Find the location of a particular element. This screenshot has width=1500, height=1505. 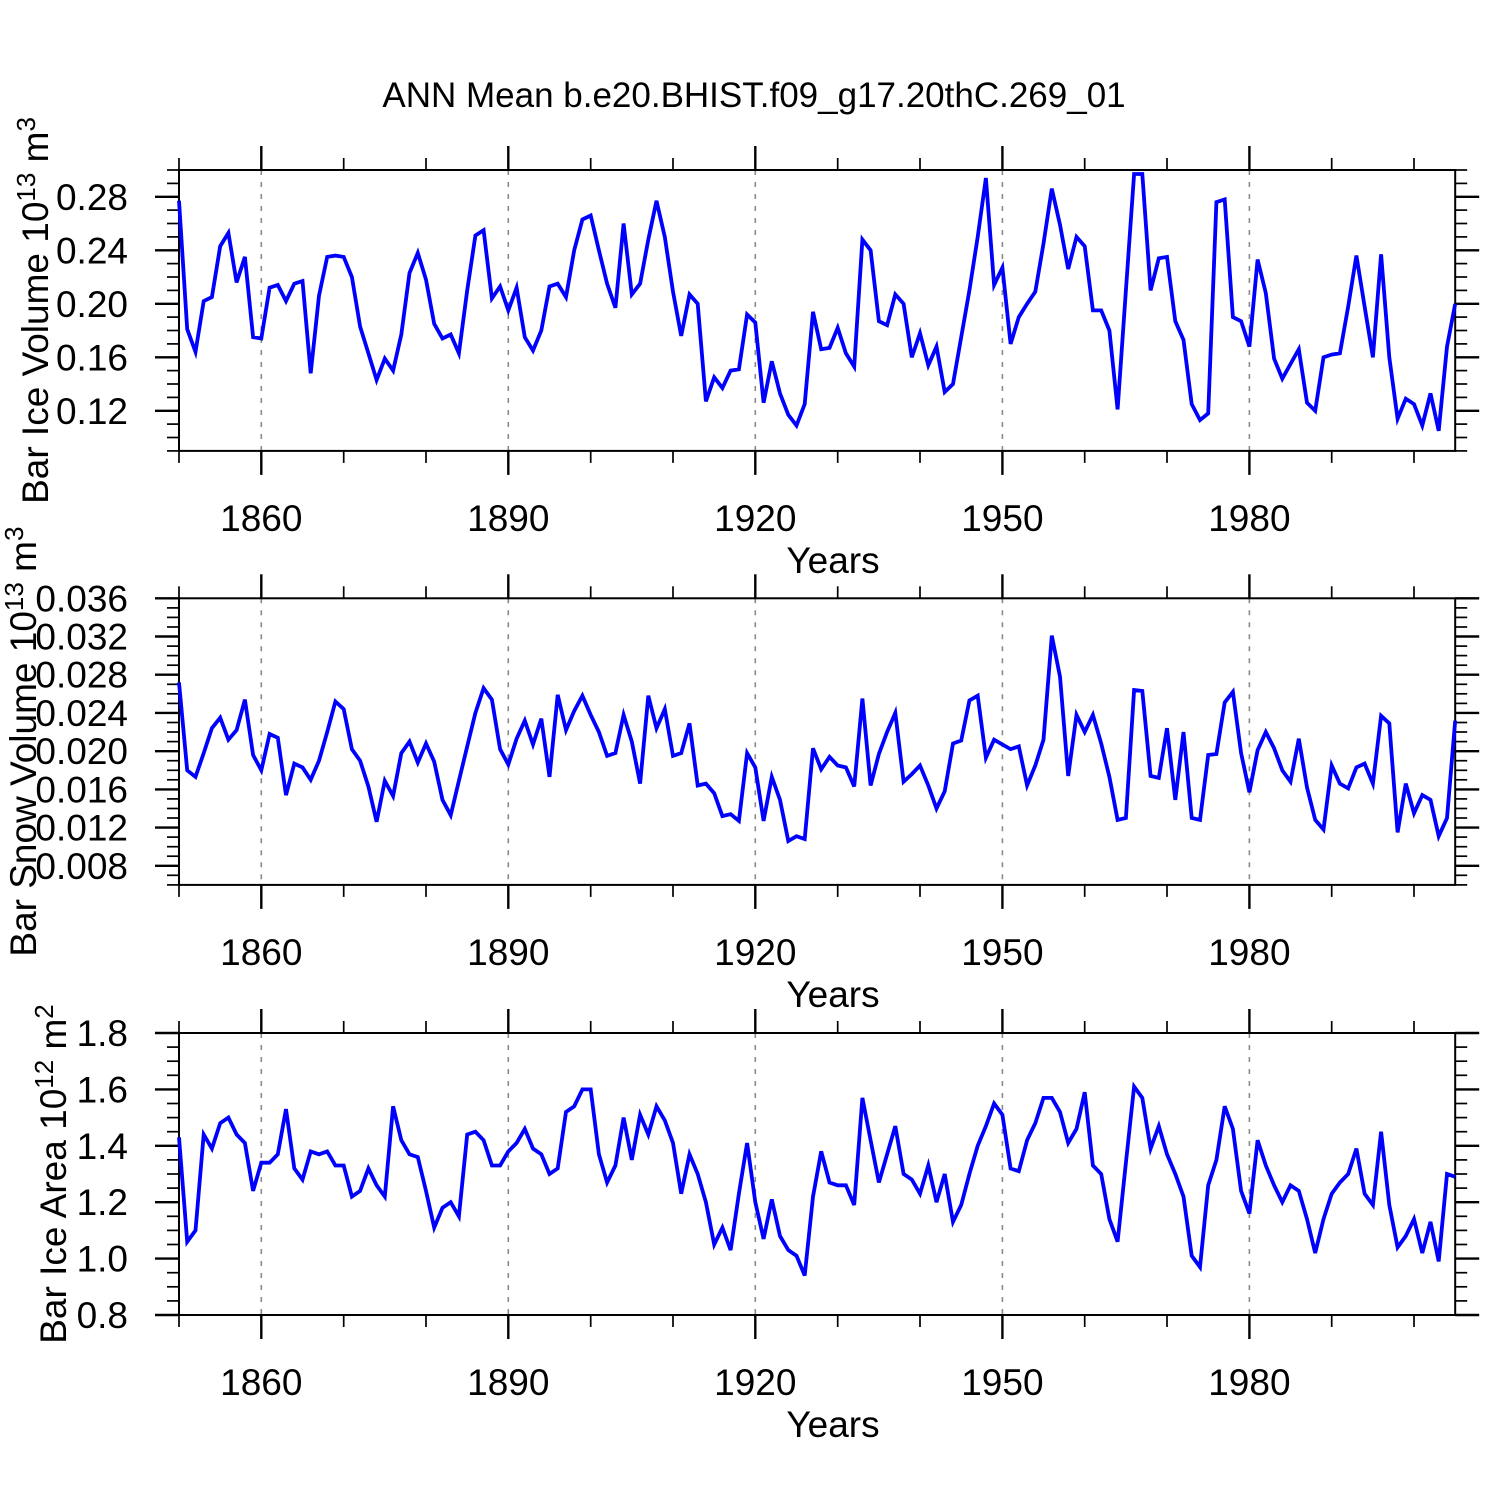

y-tick-label: 0.8 is located at coordinates (102, 1315).